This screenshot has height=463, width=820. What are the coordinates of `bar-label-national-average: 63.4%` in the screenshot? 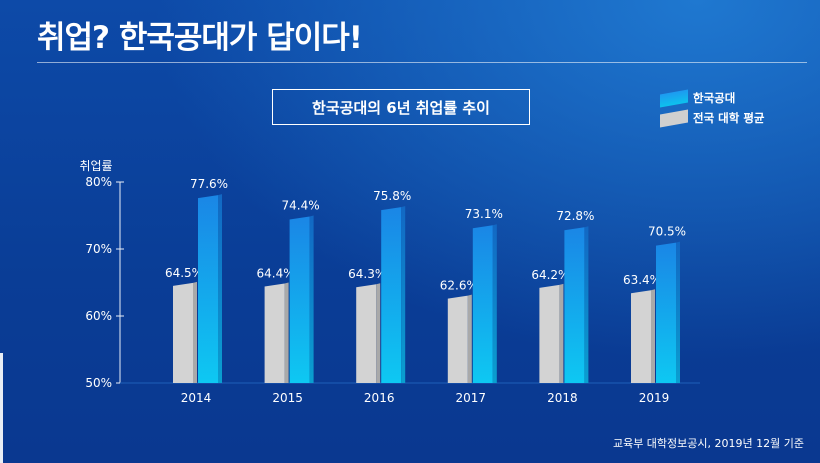 It's located at (642, 280).